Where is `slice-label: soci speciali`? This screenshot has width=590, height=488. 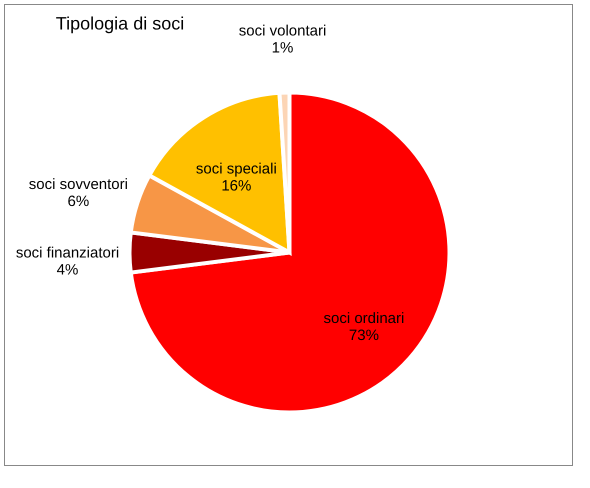
slice-label: soci speciali is located at coordinates (236, 169).